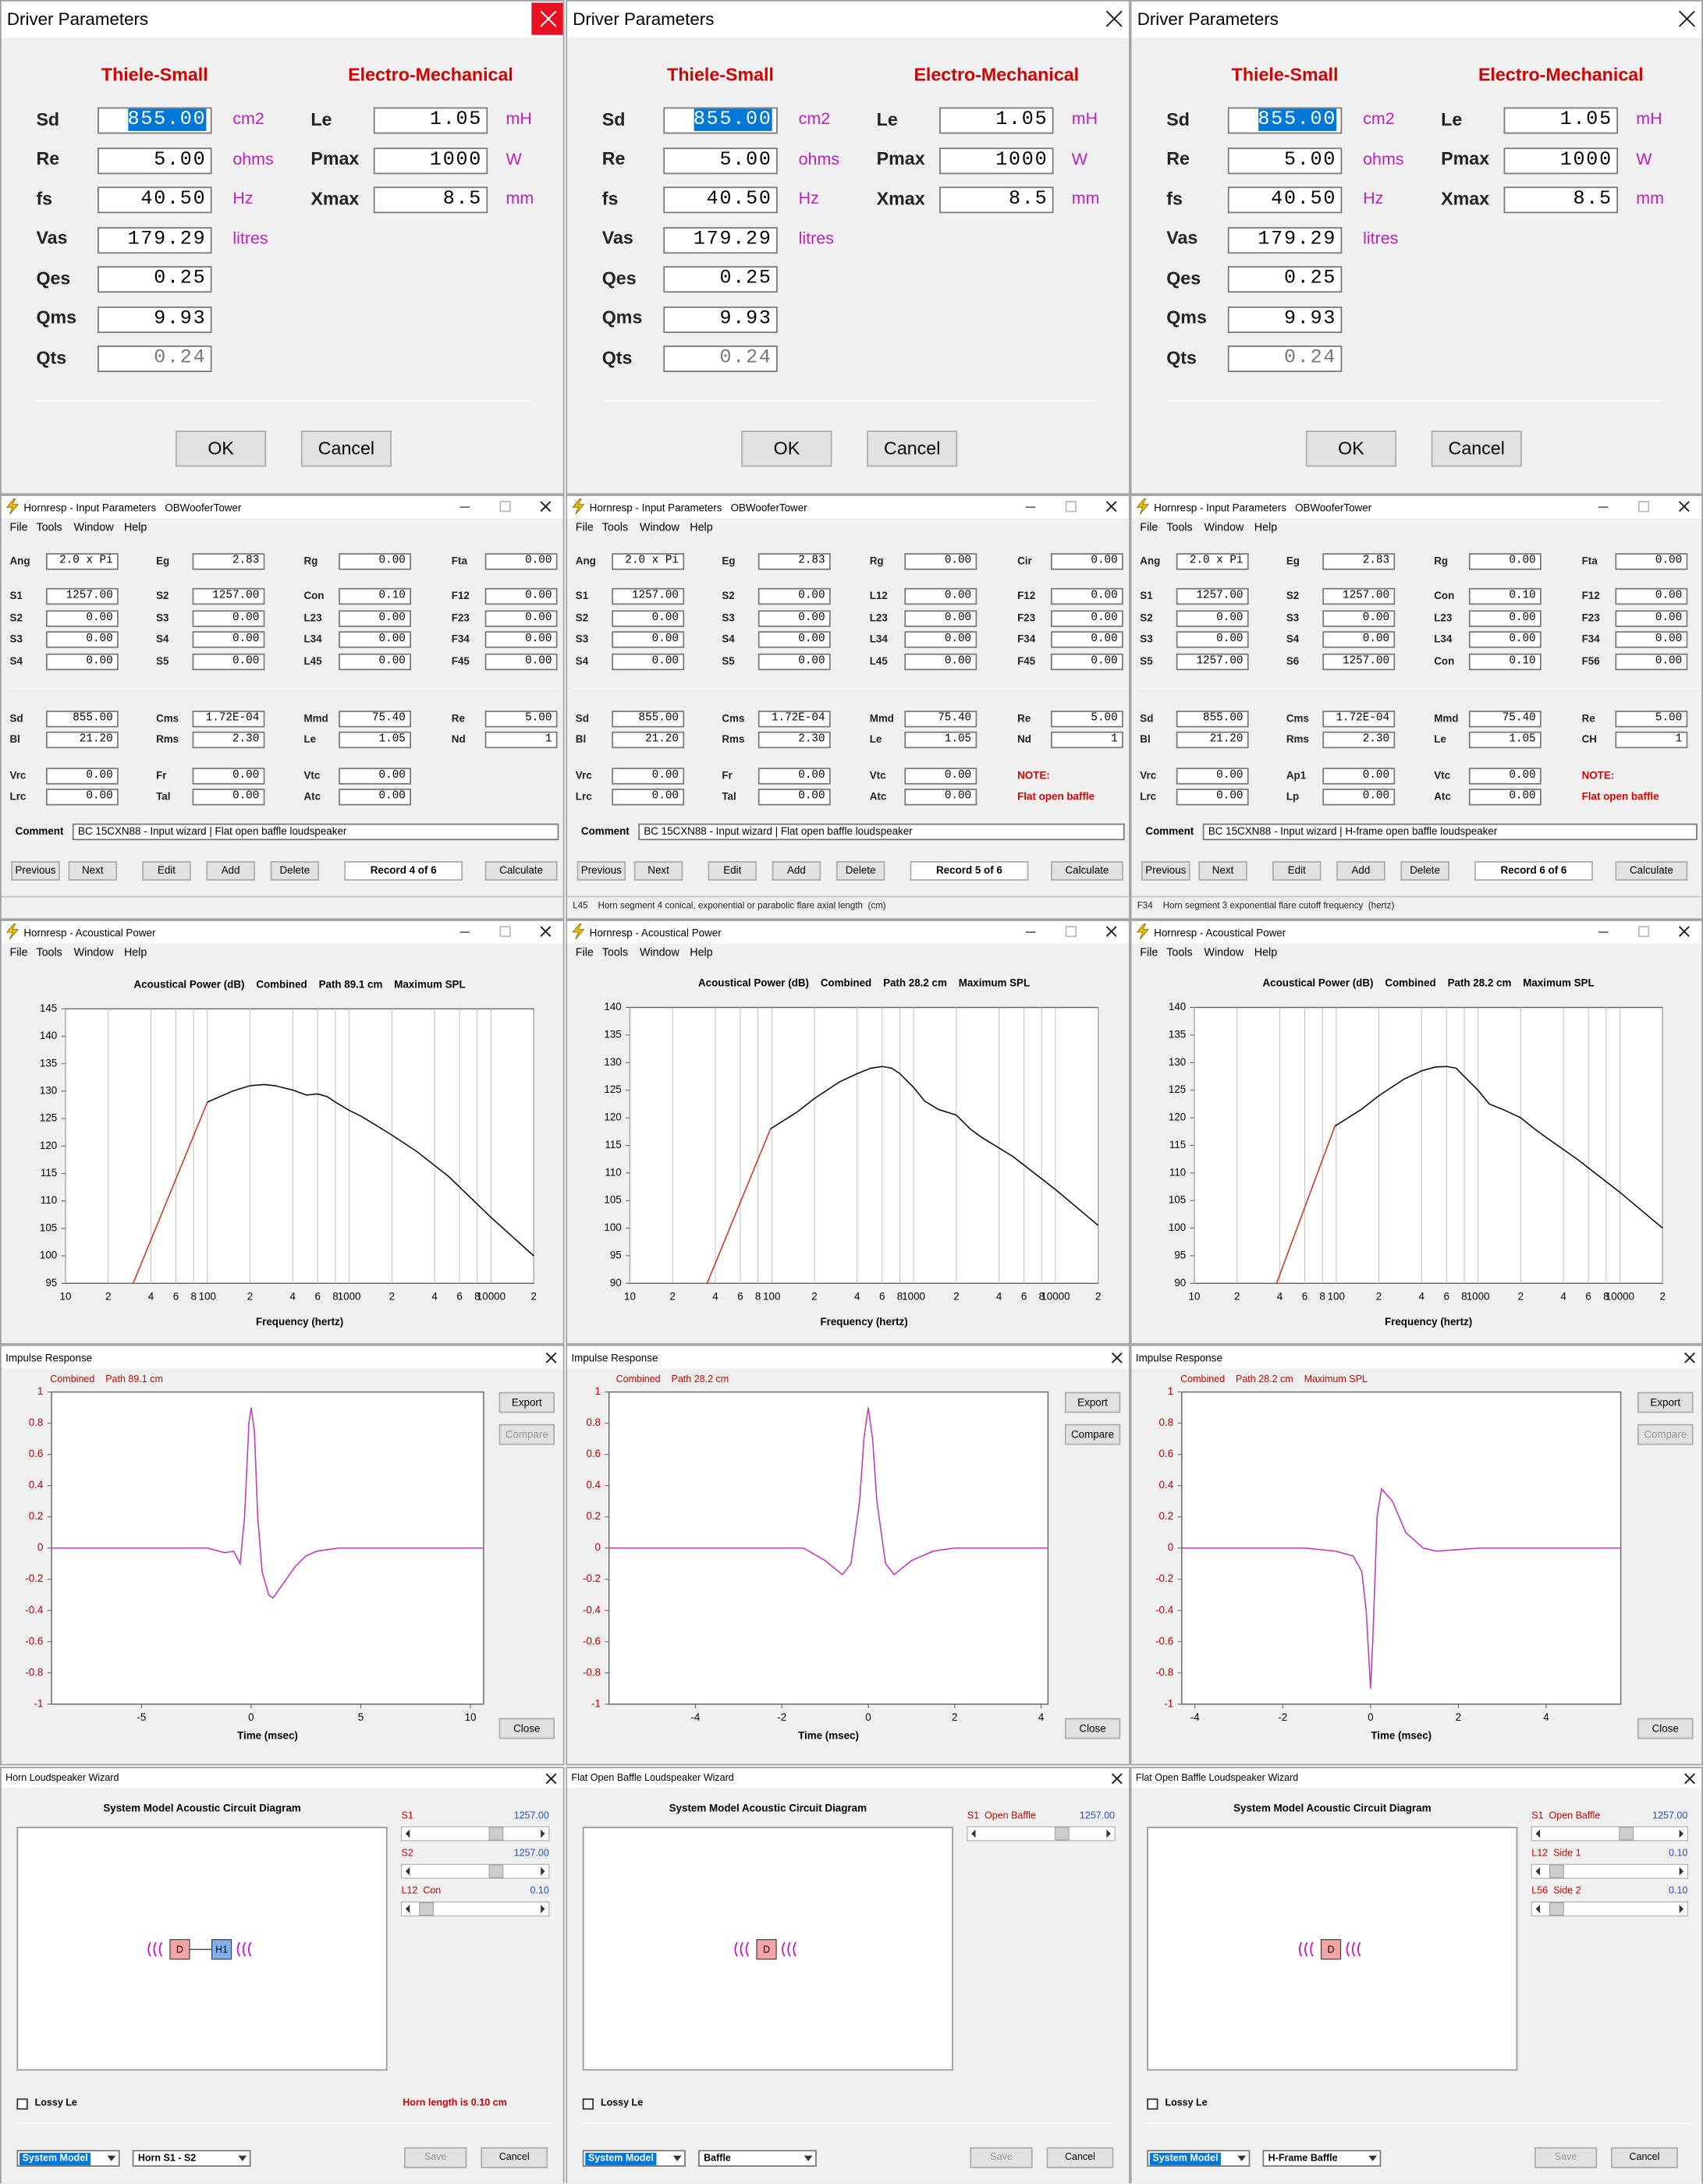  I want to click on dropdown: H-Frame Baffle, so click(1322, 2158).